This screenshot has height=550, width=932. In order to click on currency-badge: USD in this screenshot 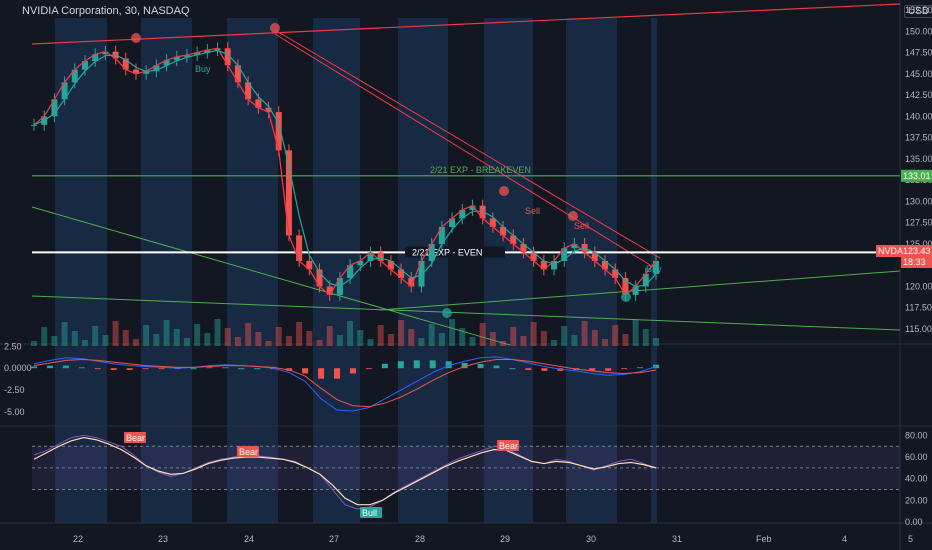, I will do `click(918, 11)`.